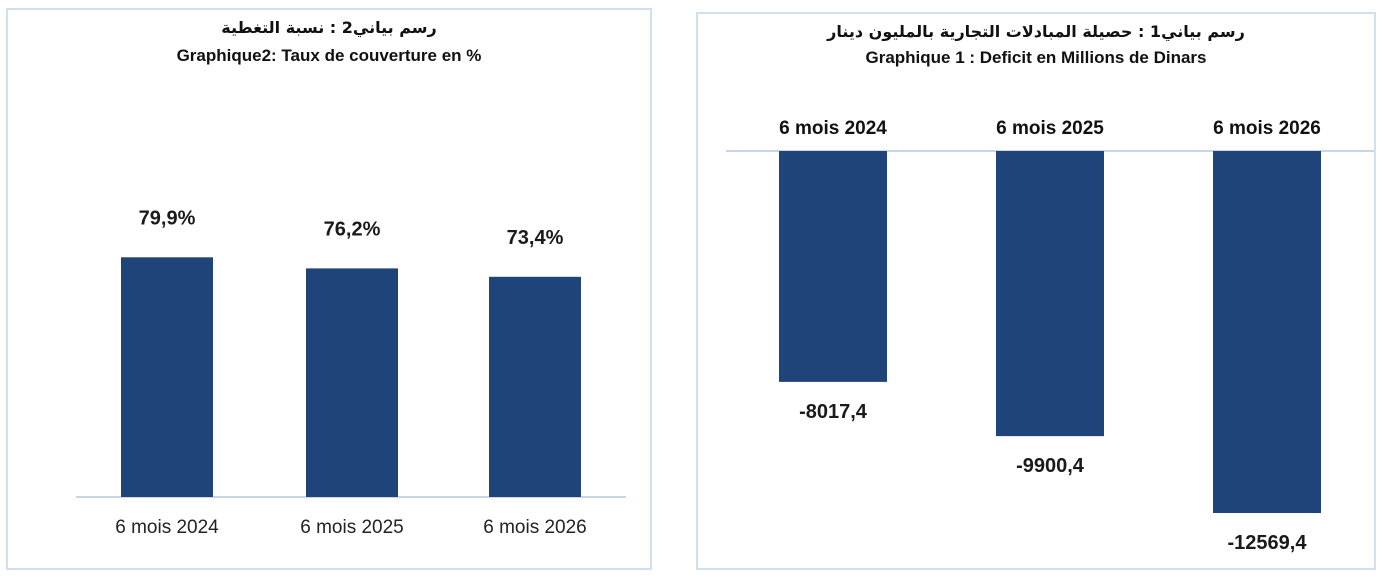 This screenshot has width=1380, height=577. What do you see at coordinates (167, 218) in the screenshot?
I see `data-label: 79,9%` at bounding box center [167, 218].